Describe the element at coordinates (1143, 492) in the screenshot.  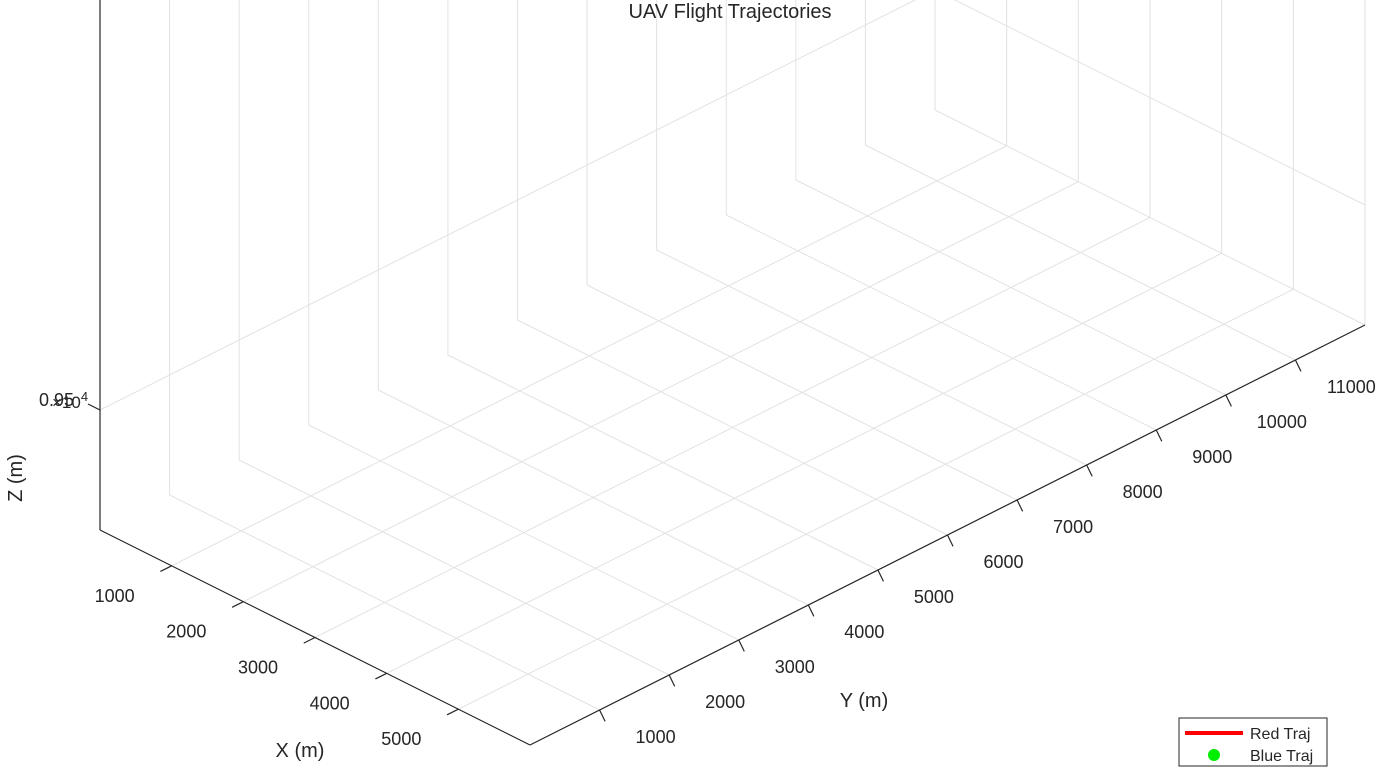
I see `y-tick-label: 8000` at that location.